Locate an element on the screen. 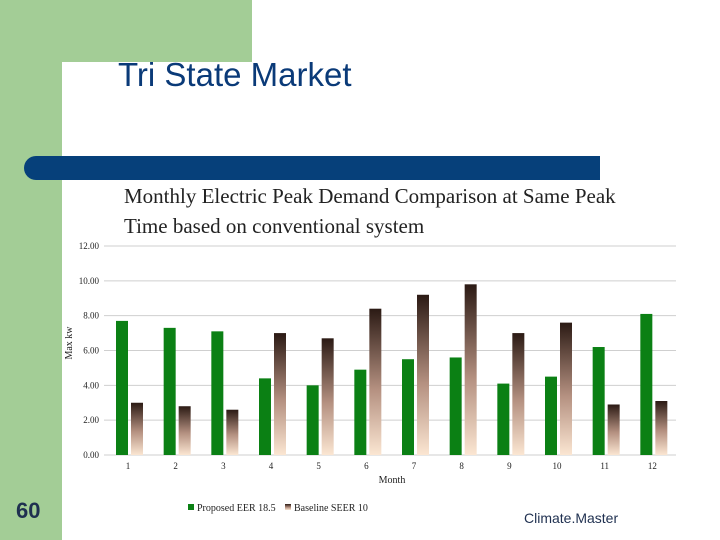 This screenshot has width=720, height=540. legend-label-baseline: Baseline SEER 10 is located at coordinates (331, 508).